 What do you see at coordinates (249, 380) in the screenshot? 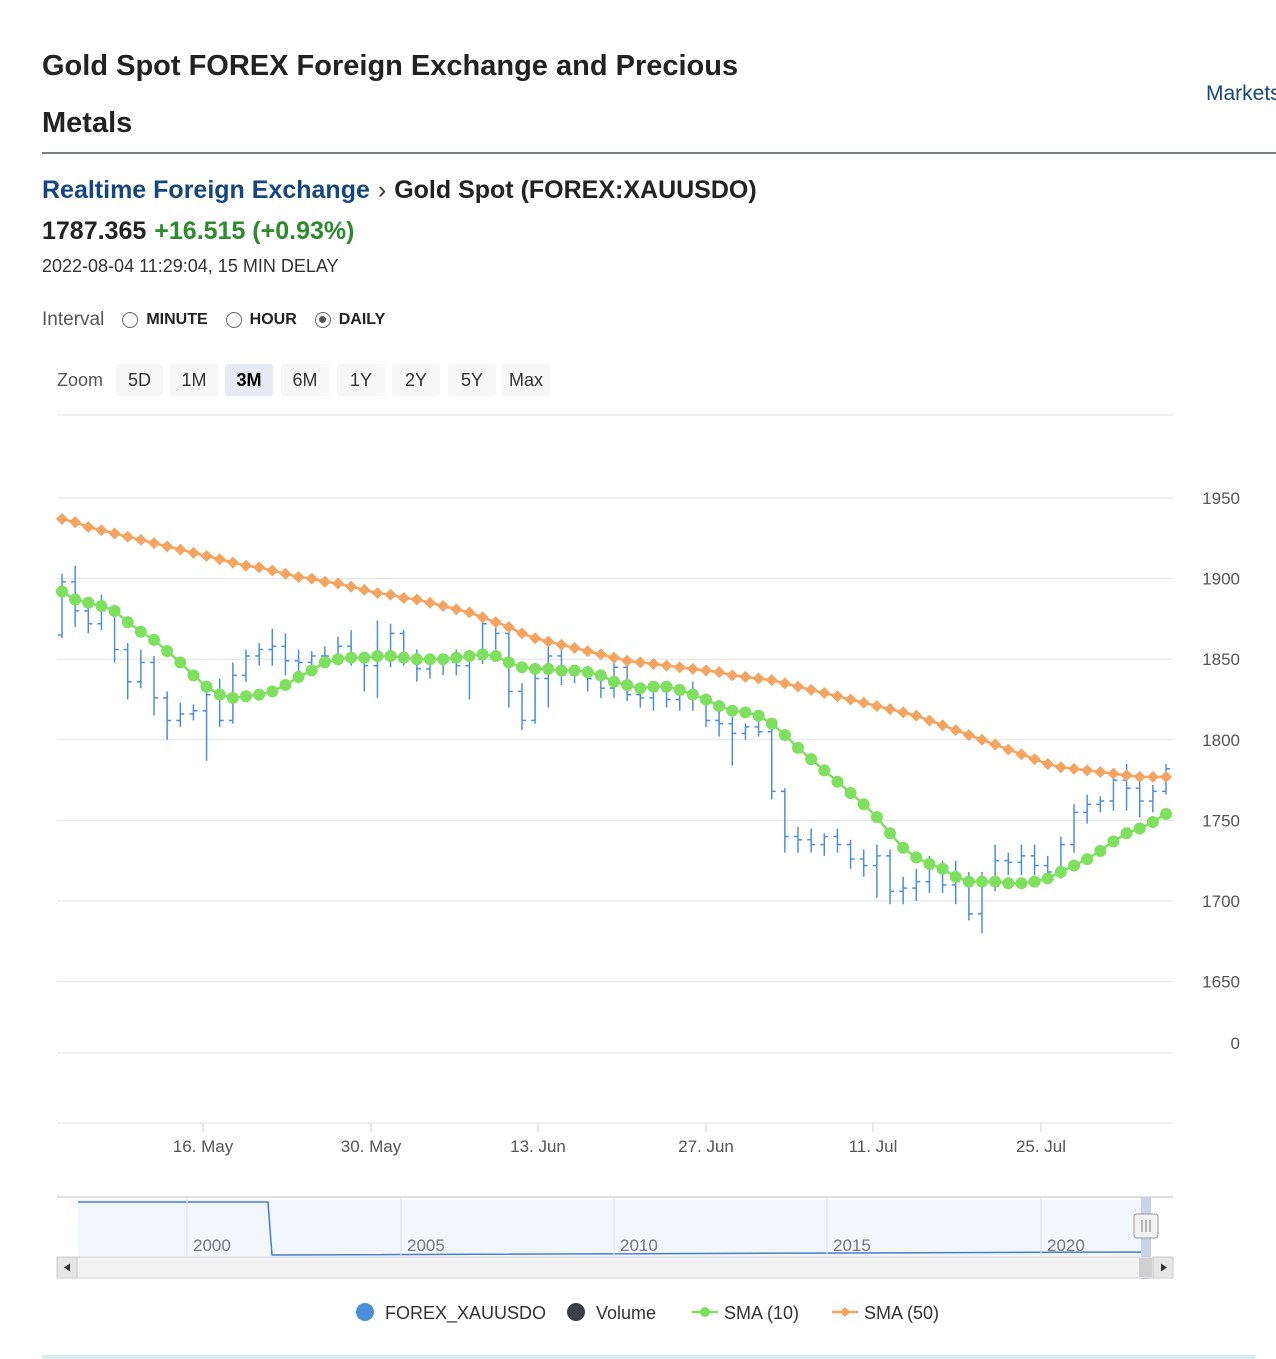
I see `zoom-button-3m: 3M` at bounding box center [249, 380].